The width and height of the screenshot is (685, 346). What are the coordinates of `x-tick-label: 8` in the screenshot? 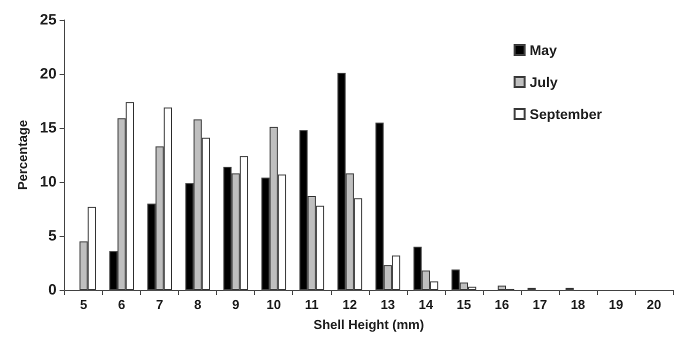 It's located at (198, 304).